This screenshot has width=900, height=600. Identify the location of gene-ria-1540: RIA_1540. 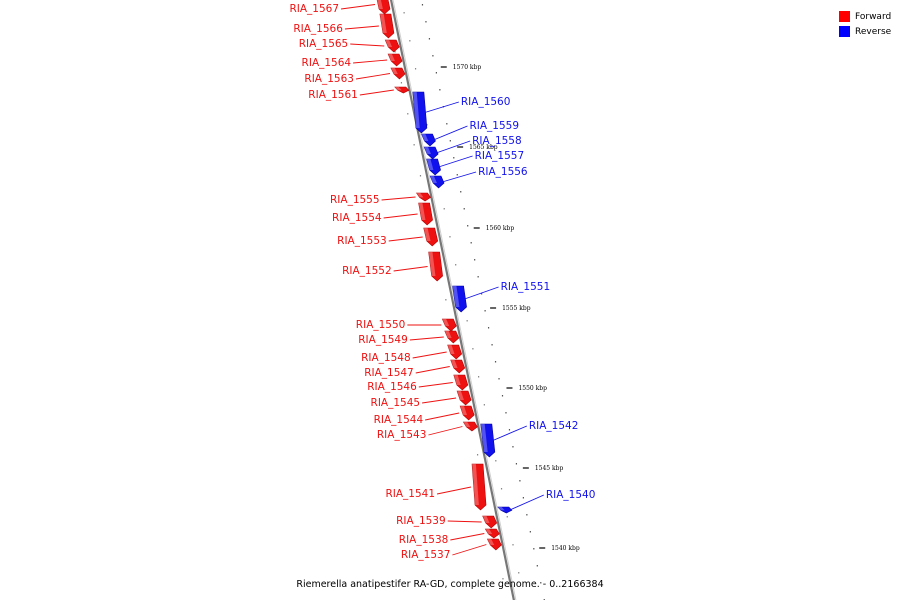
(546, 501).